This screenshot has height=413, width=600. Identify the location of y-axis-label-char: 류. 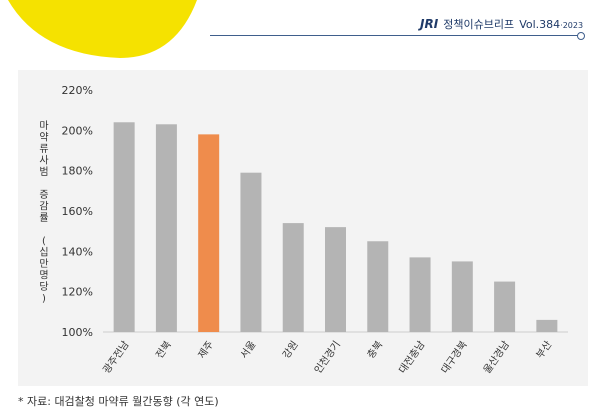
(43, 149).